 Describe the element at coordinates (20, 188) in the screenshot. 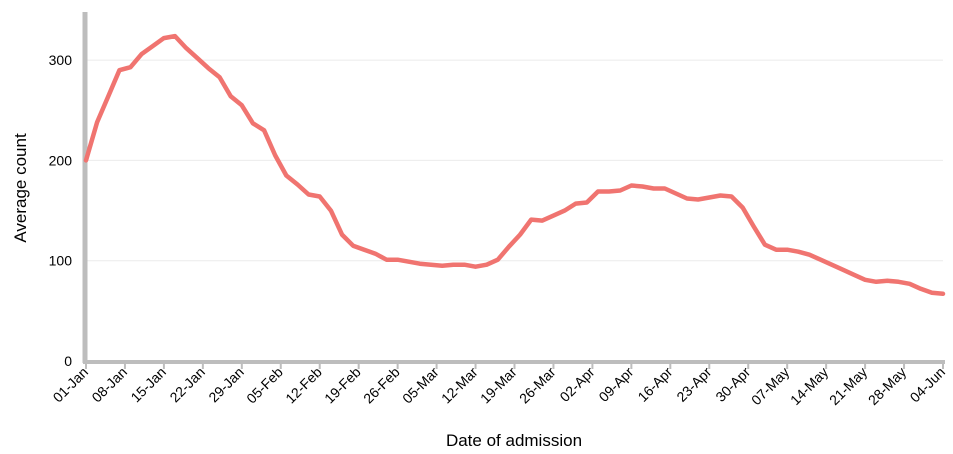

I see `y-axis-title: Average count` at that location.